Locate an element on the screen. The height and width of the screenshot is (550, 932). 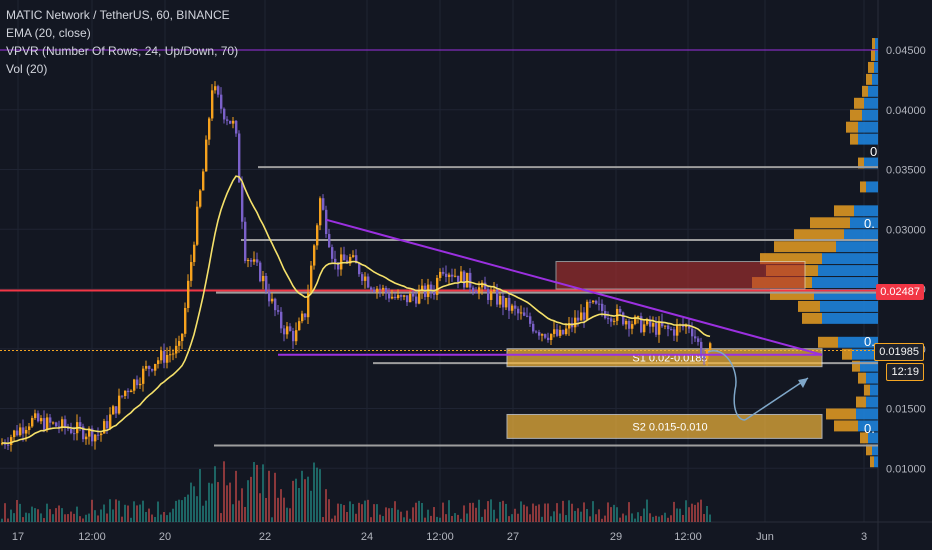
volume-legend: Vol (20) is located at coordinates (27, 69).